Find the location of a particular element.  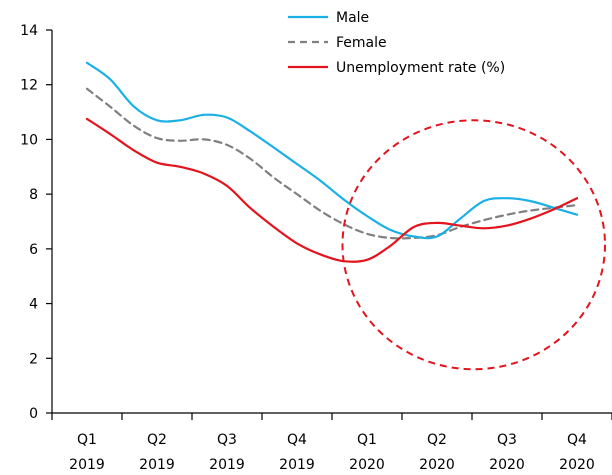

y-axis: 0 2 4 6 8 10 12 14 is located at coordinates (36, 222).